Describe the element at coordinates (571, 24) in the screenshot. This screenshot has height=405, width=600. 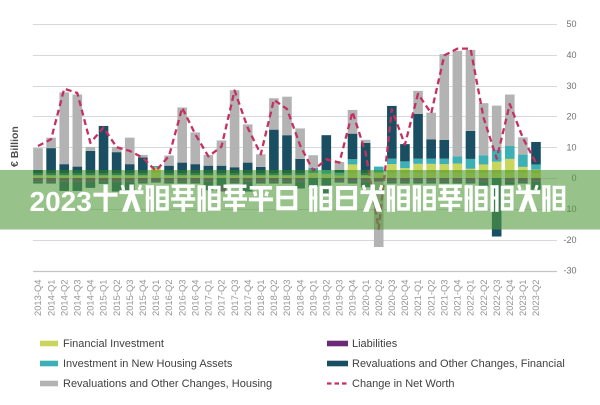
I see `svg-text: 50` at that location.